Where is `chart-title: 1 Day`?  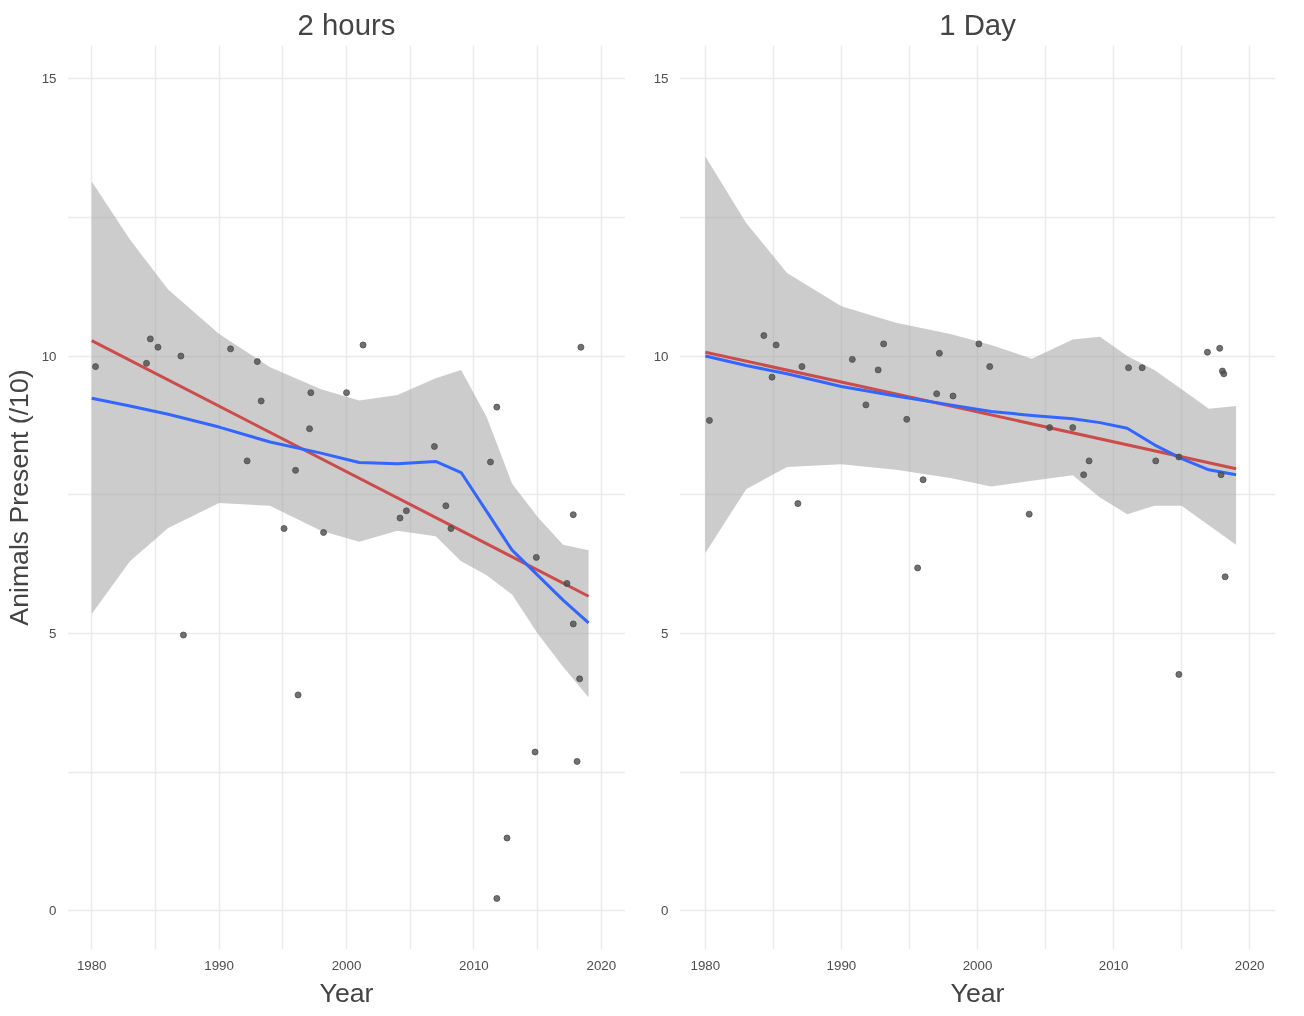
chart-title: 1 Day is located at coordinates (978, 24).